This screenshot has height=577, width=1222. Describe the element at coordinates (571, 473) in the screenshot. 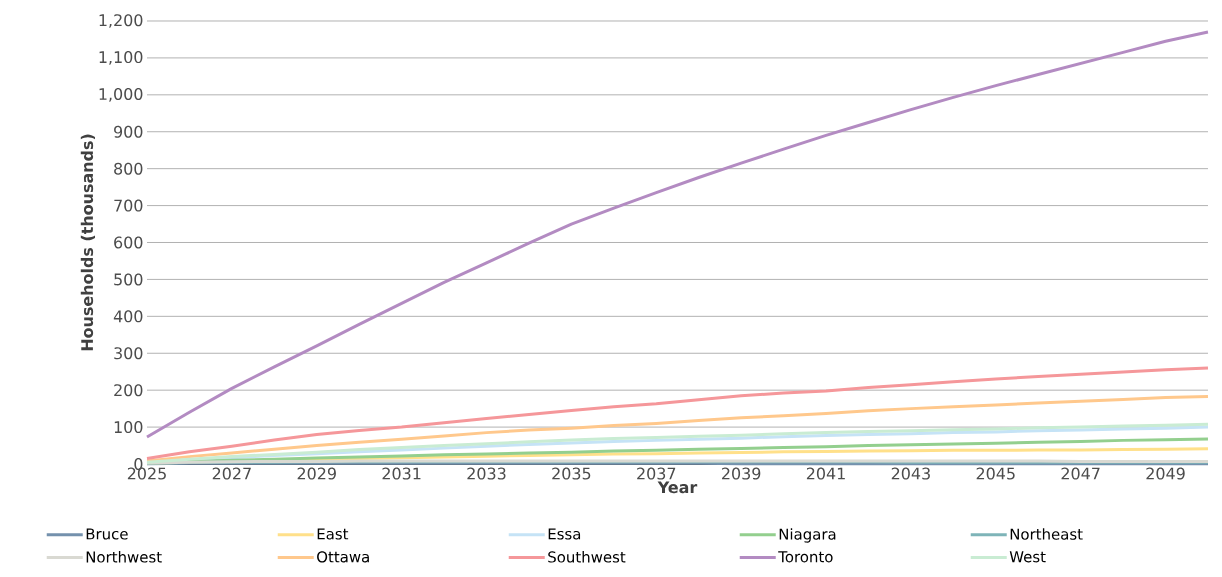

I see `x-tick-label: 2035` at that location.